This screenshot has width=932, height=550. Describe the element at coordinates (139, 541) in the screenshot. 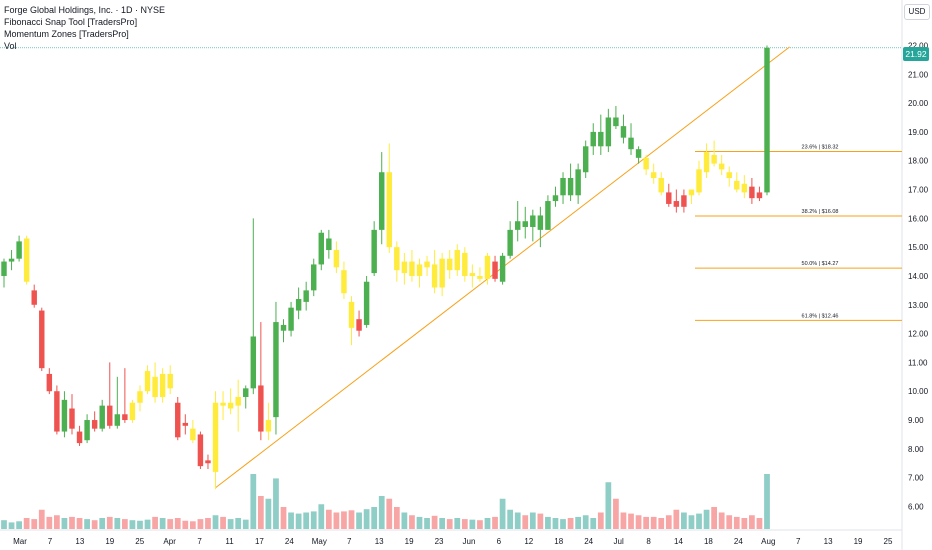

I see `x-tick-label: 25` at that location.